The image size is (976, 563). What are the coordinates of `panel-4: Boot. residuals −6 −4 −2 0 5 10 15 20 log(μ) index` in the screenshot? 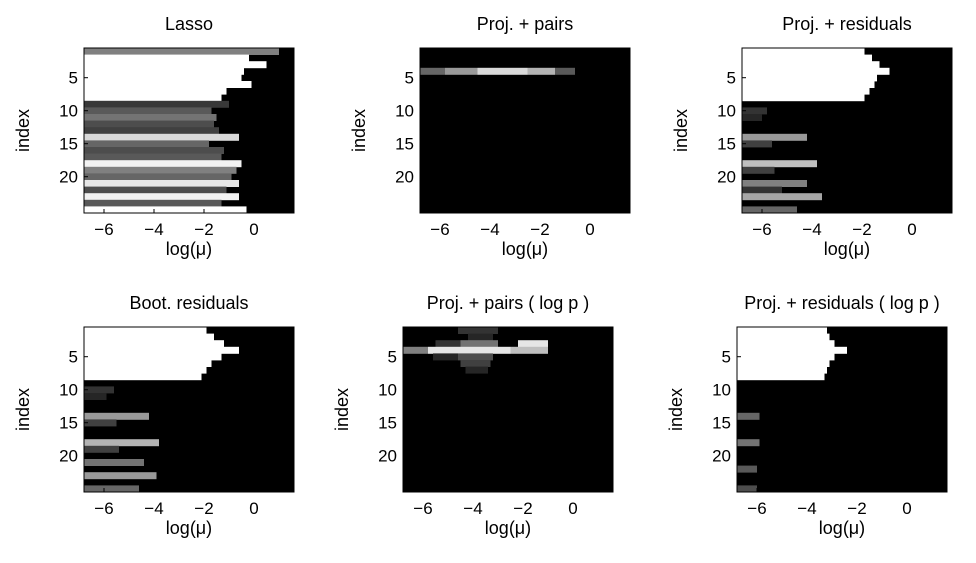 It's located at (154, 415).